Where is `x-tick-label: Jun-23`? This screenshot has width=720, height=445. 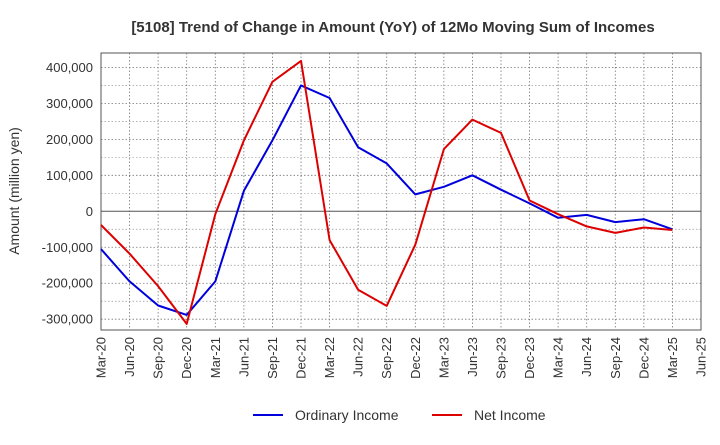 x-tick-label: Jun-23 is located at coordinates (472, 357).